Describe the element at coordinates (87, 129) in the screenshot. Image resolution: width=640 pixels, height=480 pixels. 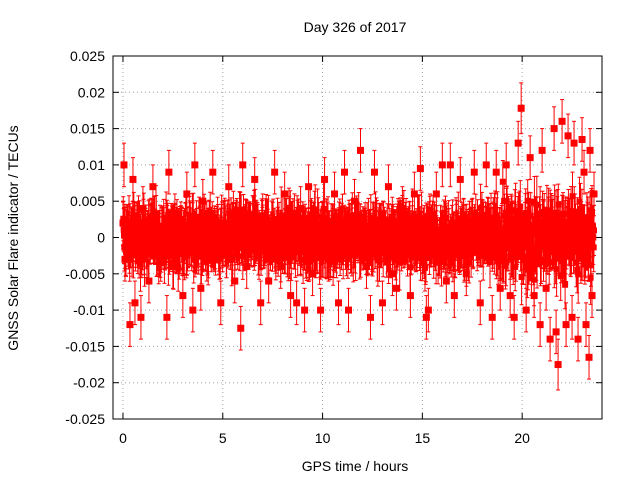
I see `y-tick-label: 0.015` at that location.